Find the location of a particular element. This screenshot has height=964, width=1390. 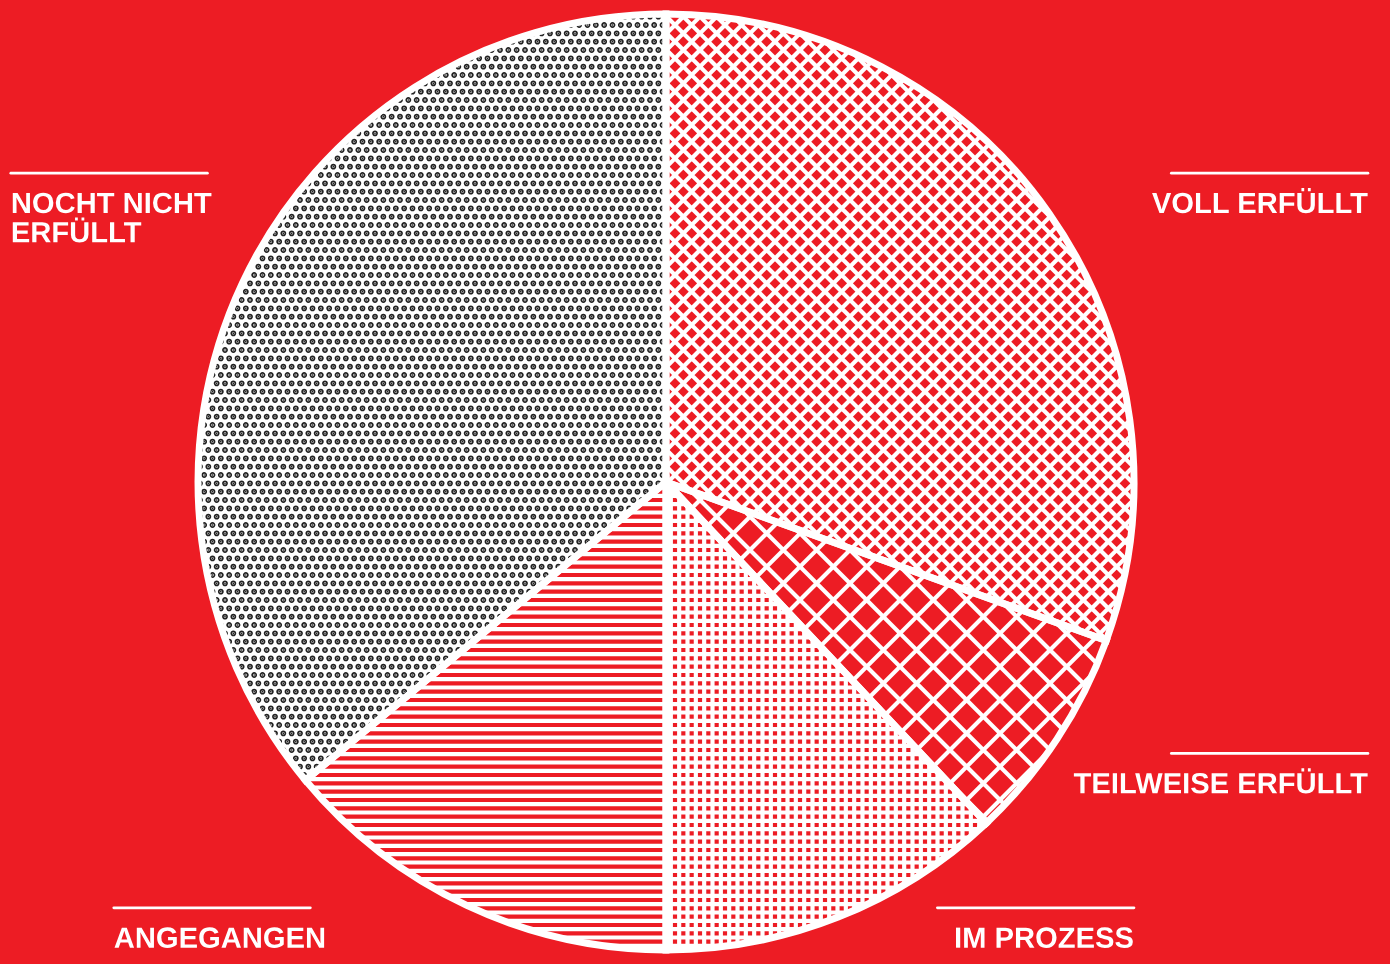

slice-label: VOLL ERFÜLLT is located at coordinates (1260, 201).